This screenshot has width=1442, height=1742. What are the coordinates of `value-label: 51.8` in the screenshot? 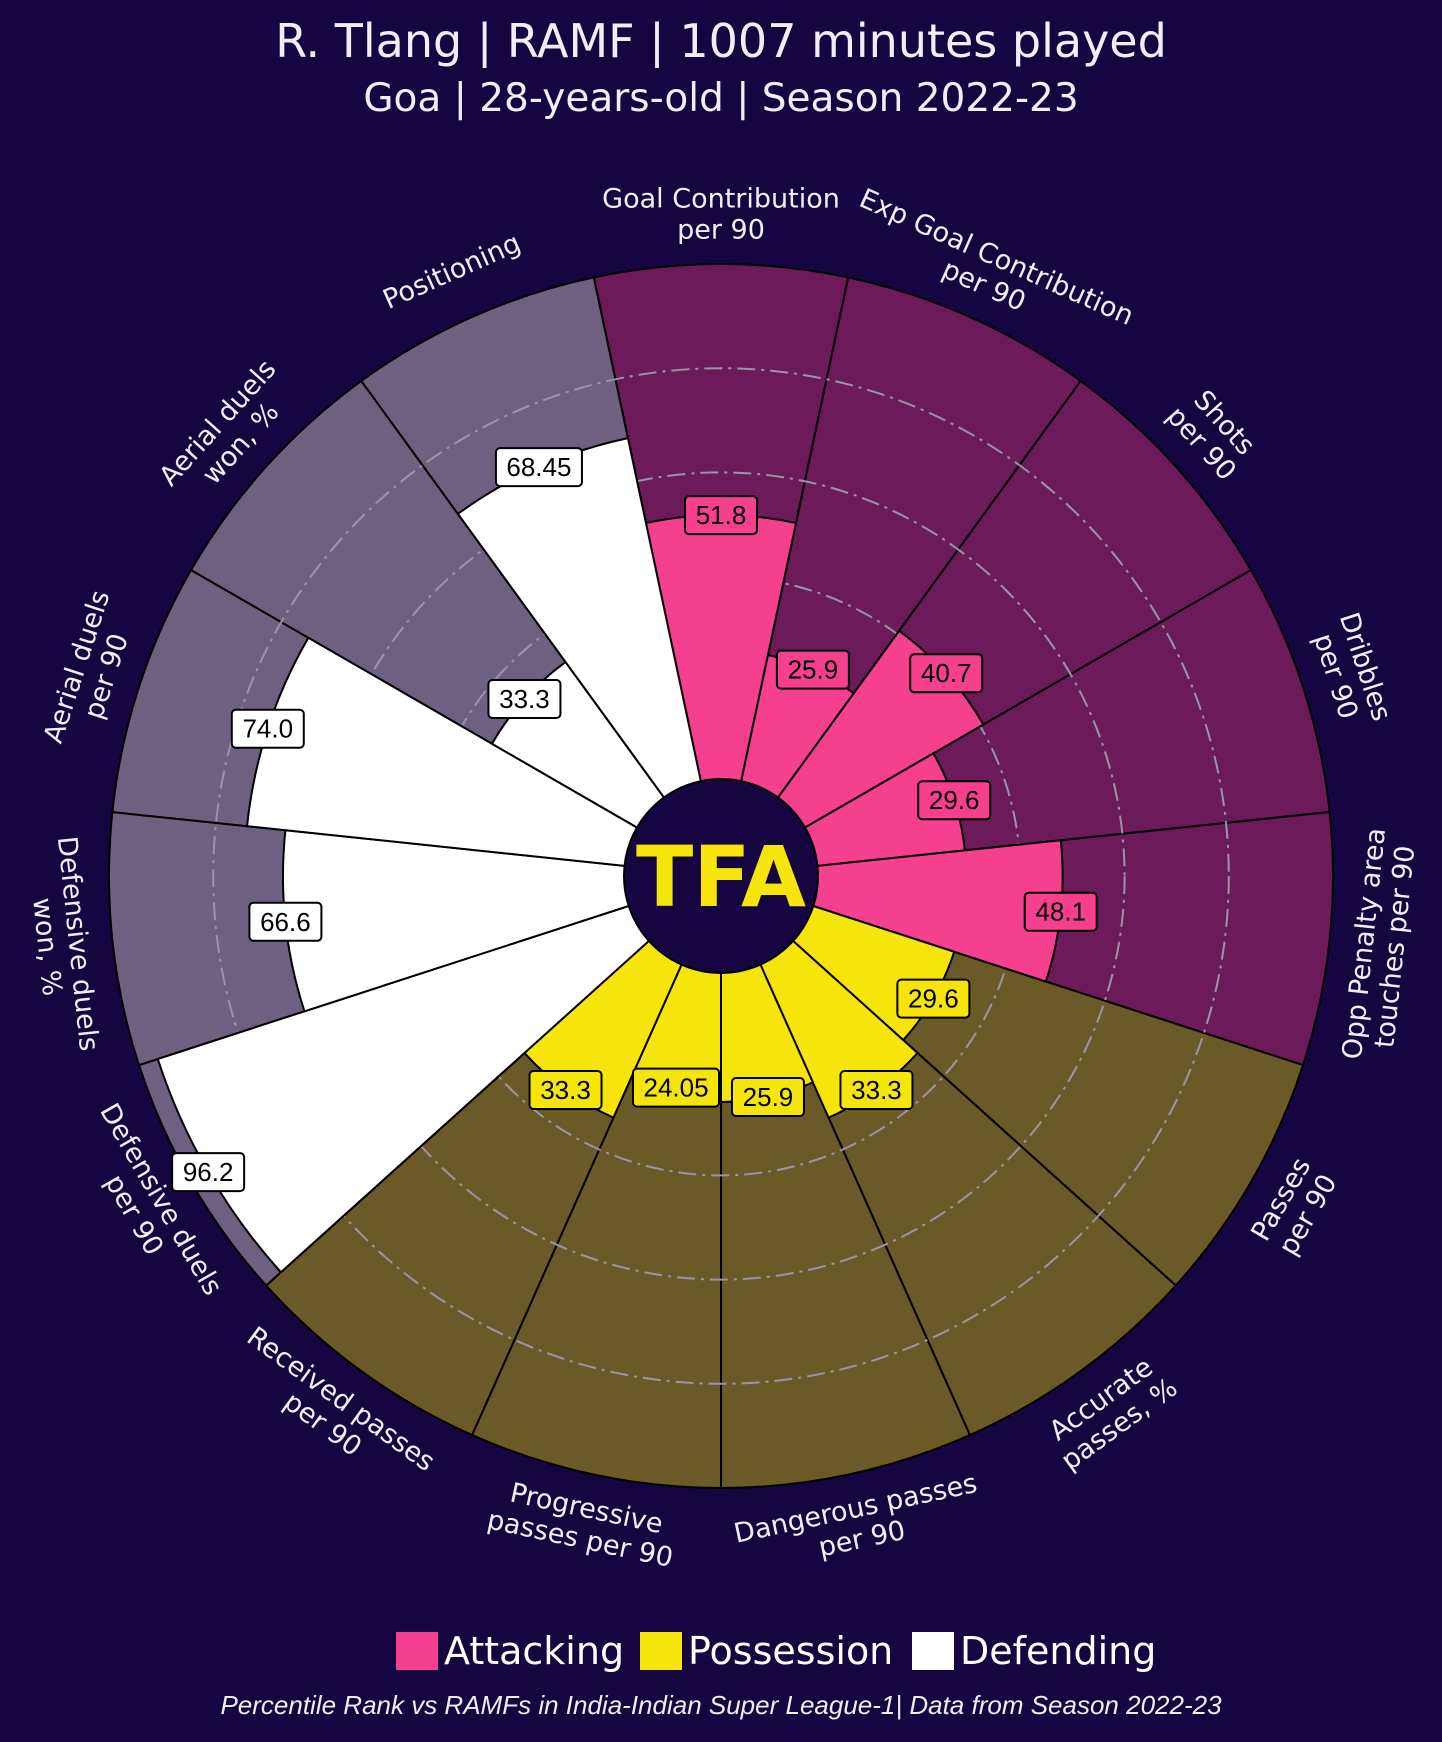 It's located at (721, 515).